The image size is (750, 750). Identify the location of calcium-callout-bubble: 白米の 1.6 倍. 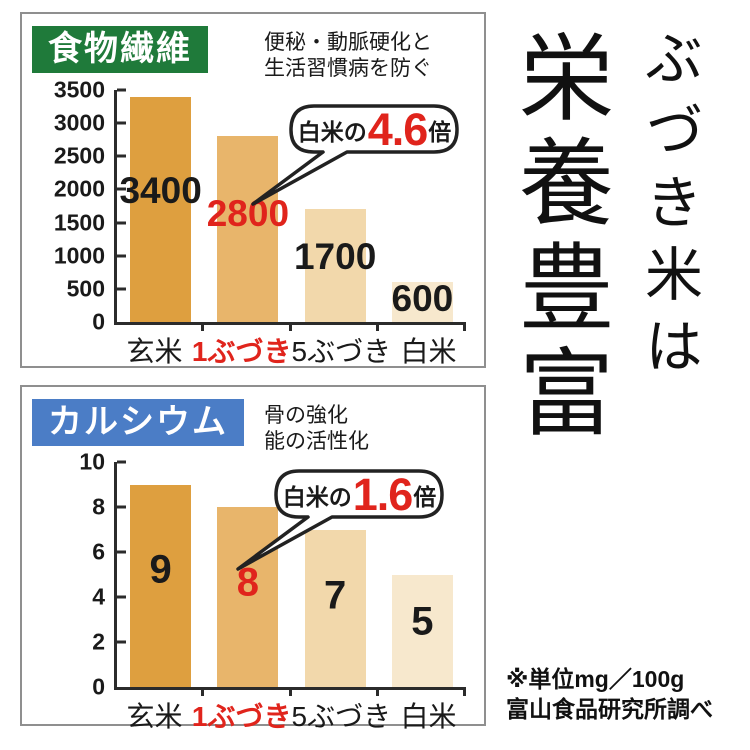
(342, 520).